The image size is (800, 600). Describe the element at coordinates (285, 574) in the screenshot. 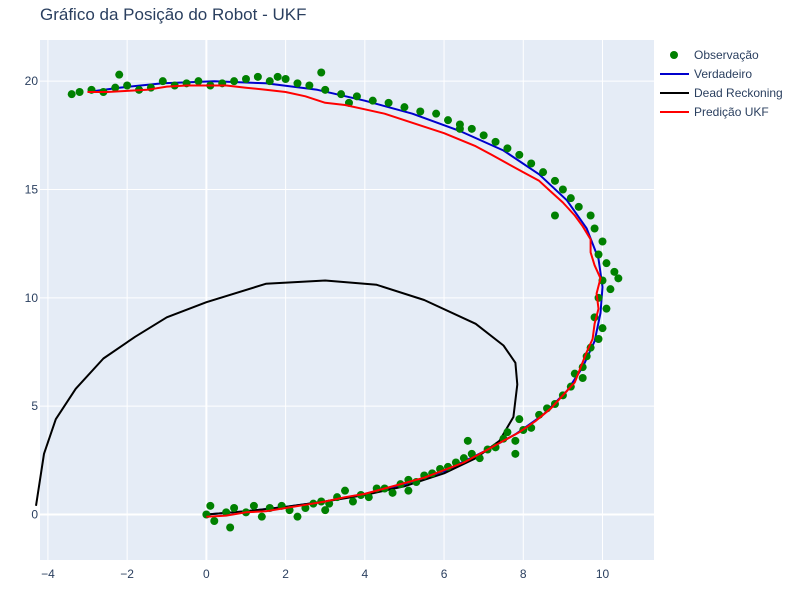

I see `x-tick-label: 2` at that location.